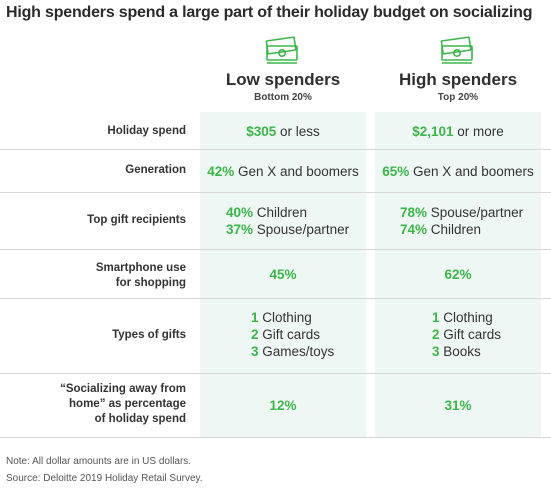  I want to click on low-gift-recipients: 40% Children 37% Spouse/partner, so click(287, 221).